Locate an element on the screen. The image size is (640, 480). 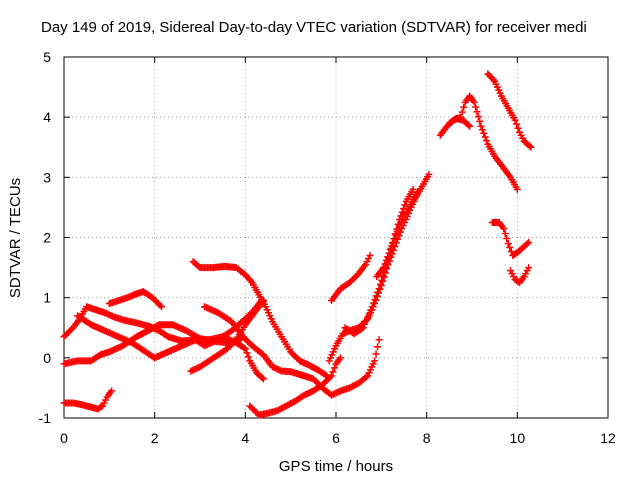
y-tick-labels: -1 0 1 2 3 4 5 is located at coordinates (45, 237).